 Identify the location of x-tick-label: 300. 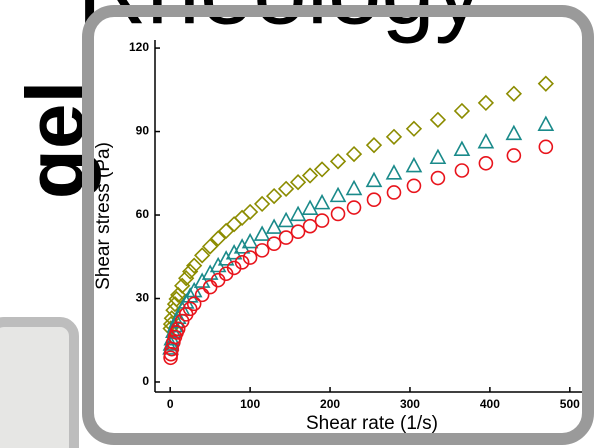
(410, 404).